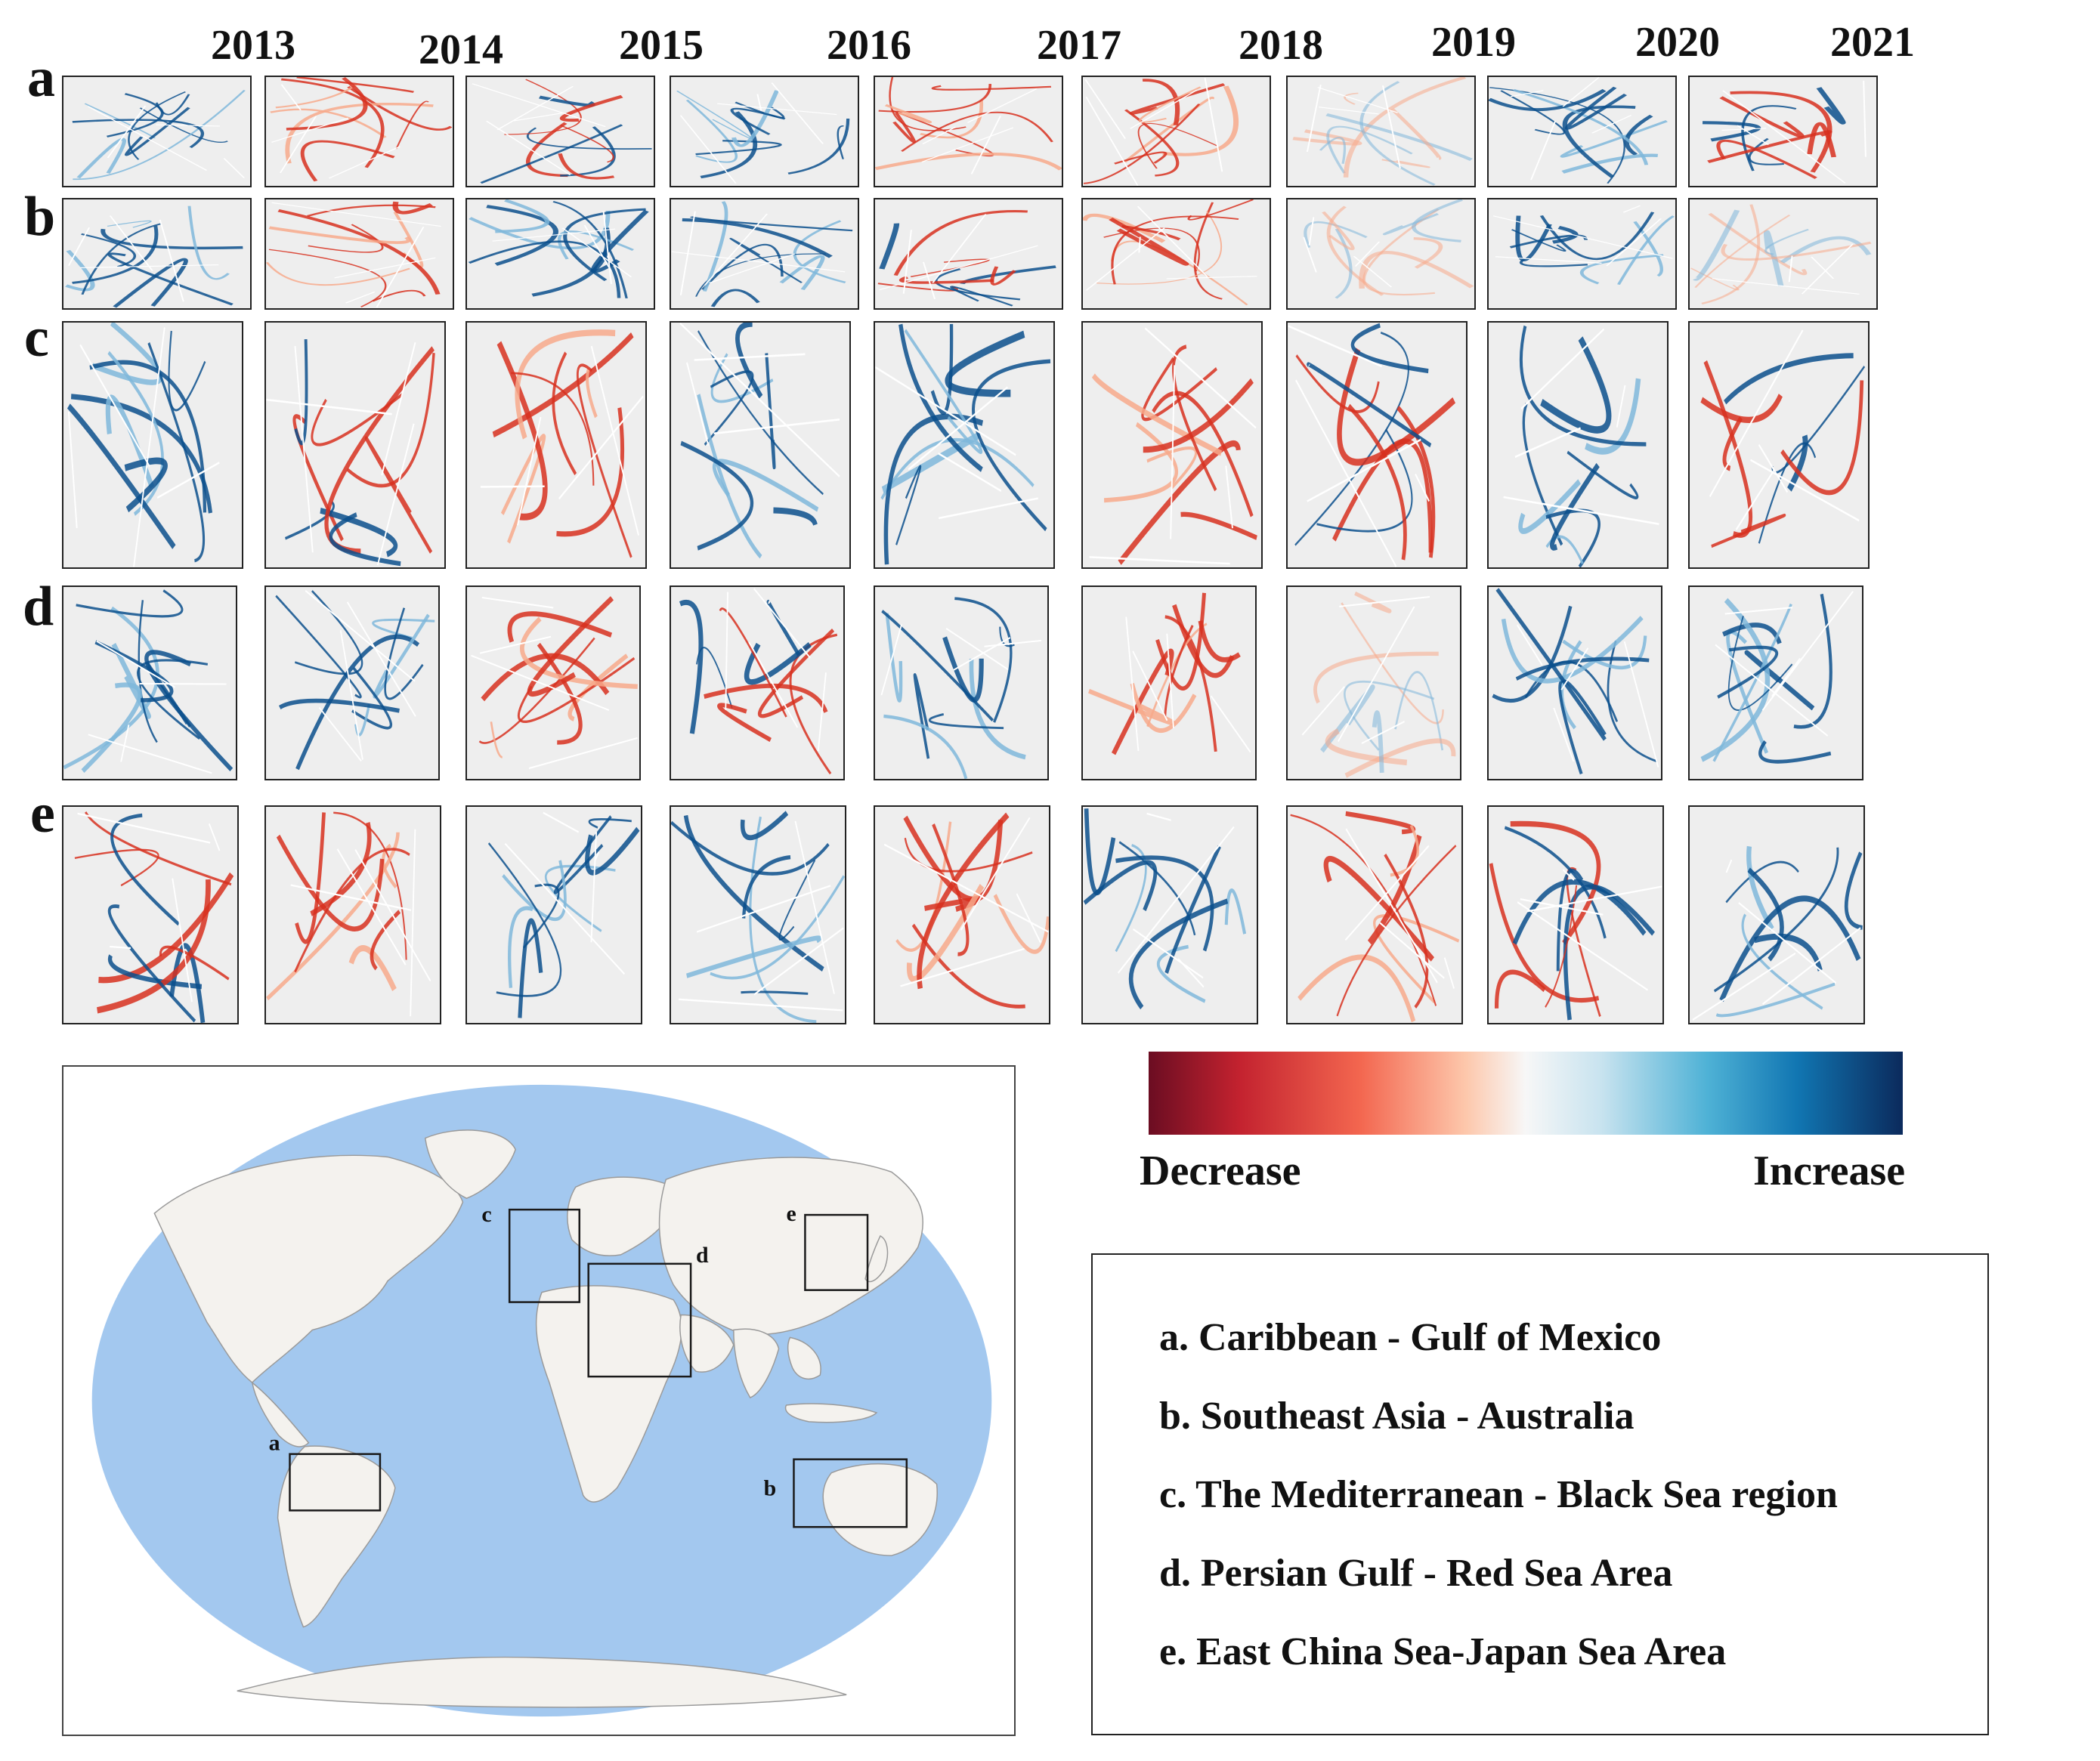  I want to click on region-box-d, so click(639, 1320).